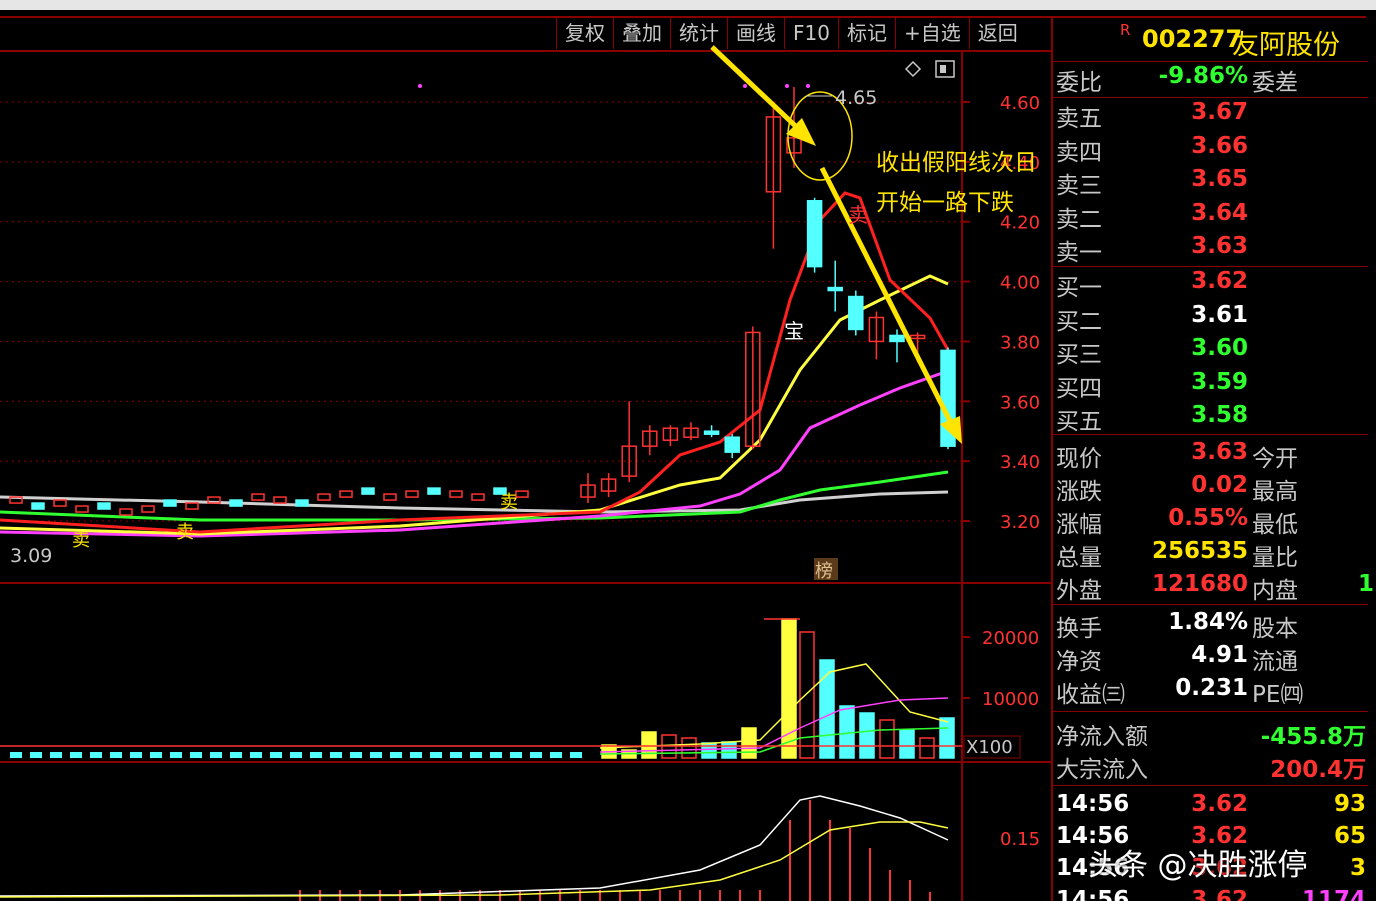 Image resolution: width=1376 pixels, height=901 pixels. I want to click on low-price-marker: 3.09, so click(31, 556).